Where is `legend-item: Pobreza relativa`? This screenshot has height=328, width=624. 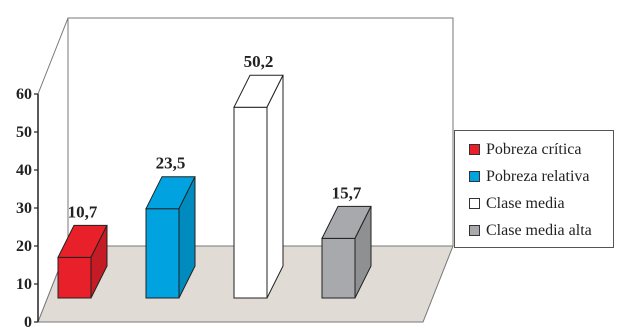 legend-item: Pobreza relativa is located at coordinates (541, 176).